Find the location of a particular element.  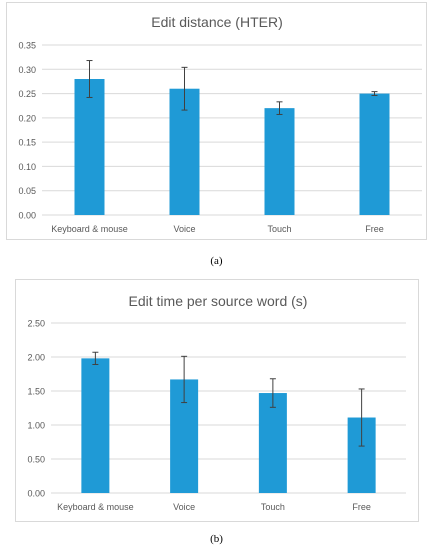

y-tick-label: 0.35 is located at coordinates (27, 46).